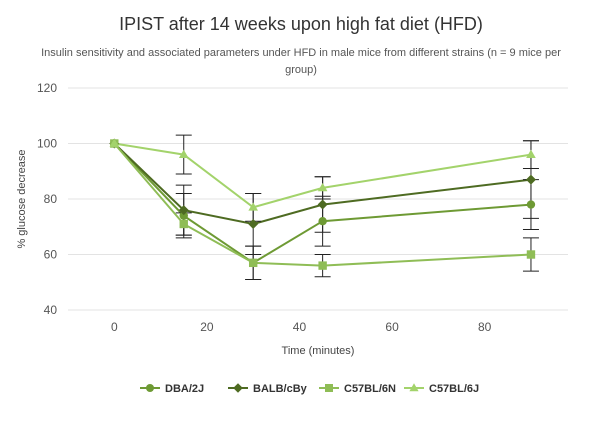 The width and height of the screenshot is (602, 435). What do you see at coordinates (51, 310) in the screenshot?
I see `y-tick-label: 40` at bounding box center [51, 310].